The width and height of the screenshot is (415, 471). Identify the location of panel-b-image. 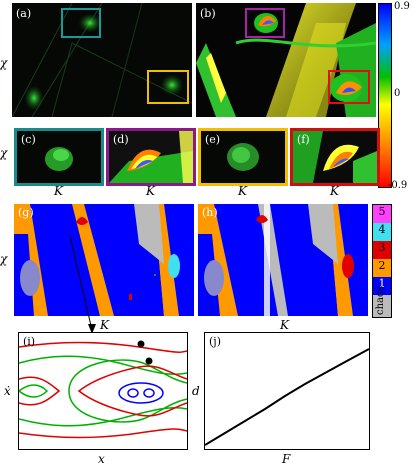
(286, 60).